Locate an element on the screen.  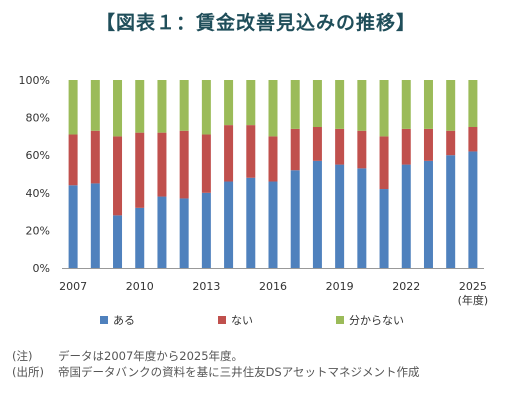
bar-segment-ある-2007 is located at coordinates (73, 226).